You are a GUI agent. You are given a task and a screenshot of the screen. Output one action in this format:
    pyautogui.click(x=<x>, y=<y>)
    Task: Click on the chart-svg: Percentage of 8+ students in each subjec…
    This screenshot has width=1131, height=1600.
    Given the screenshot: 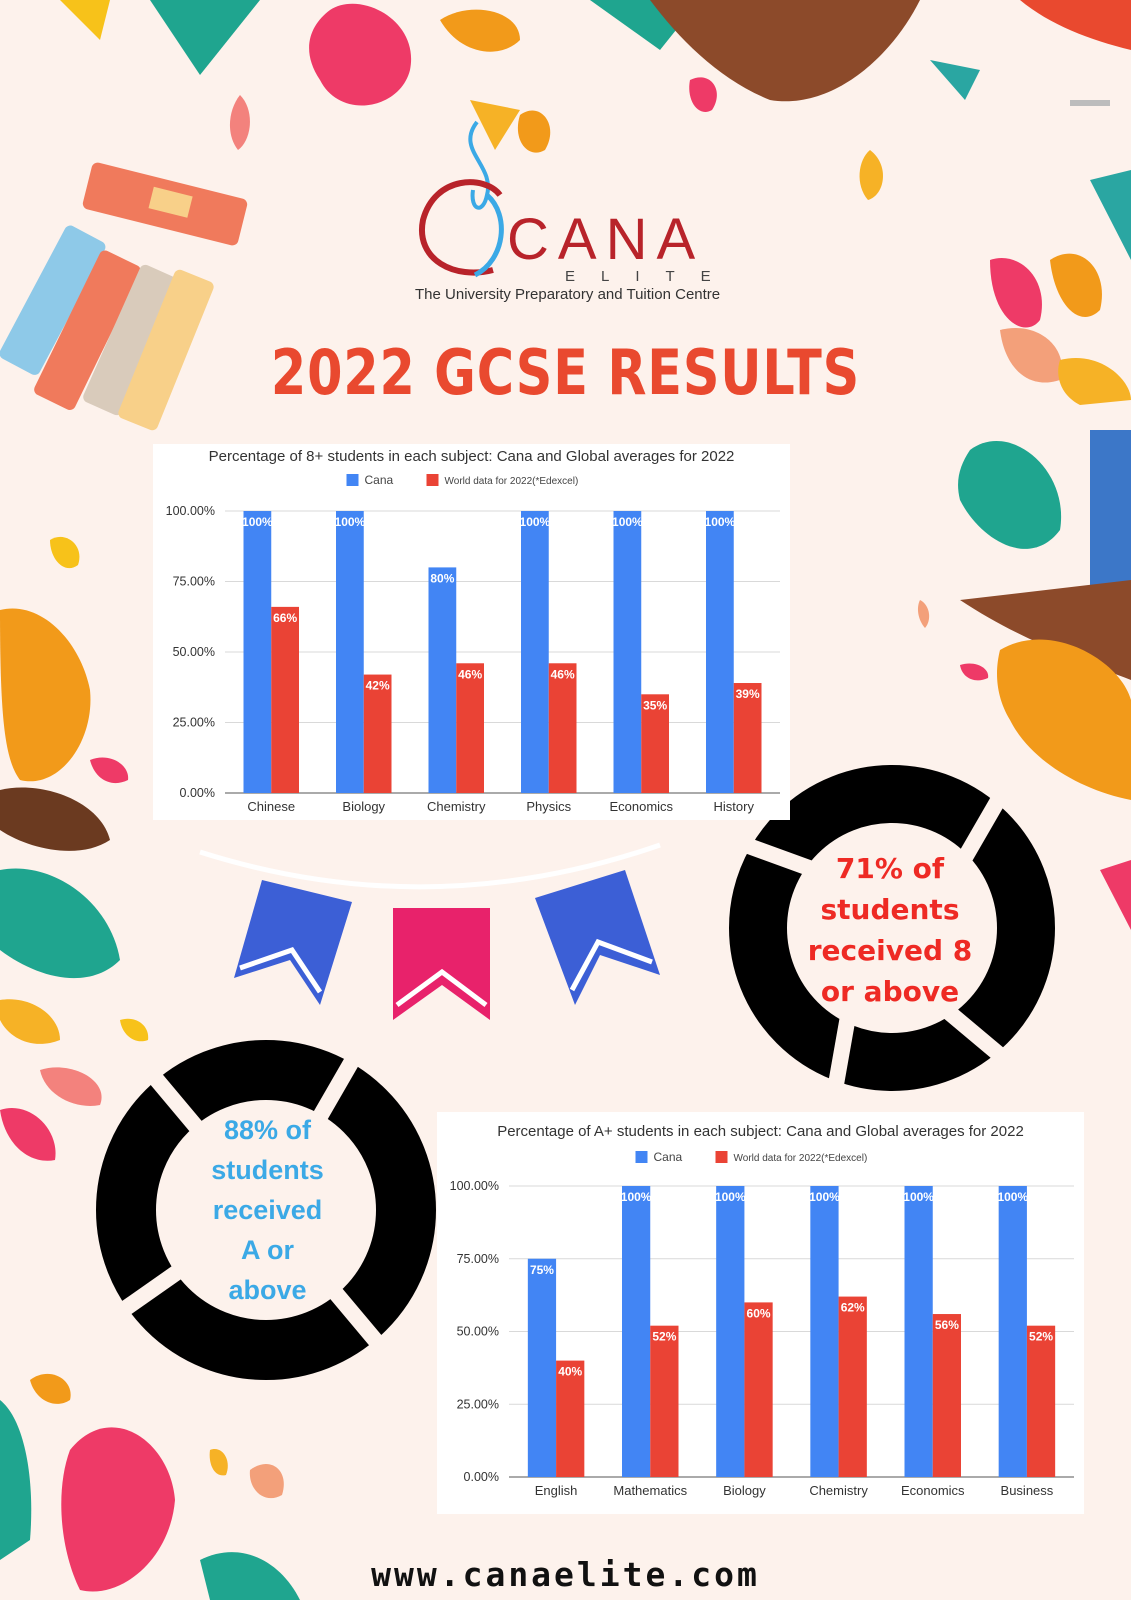 What is the action you would take?
    pyautogui.click(x=473, y=631)
    